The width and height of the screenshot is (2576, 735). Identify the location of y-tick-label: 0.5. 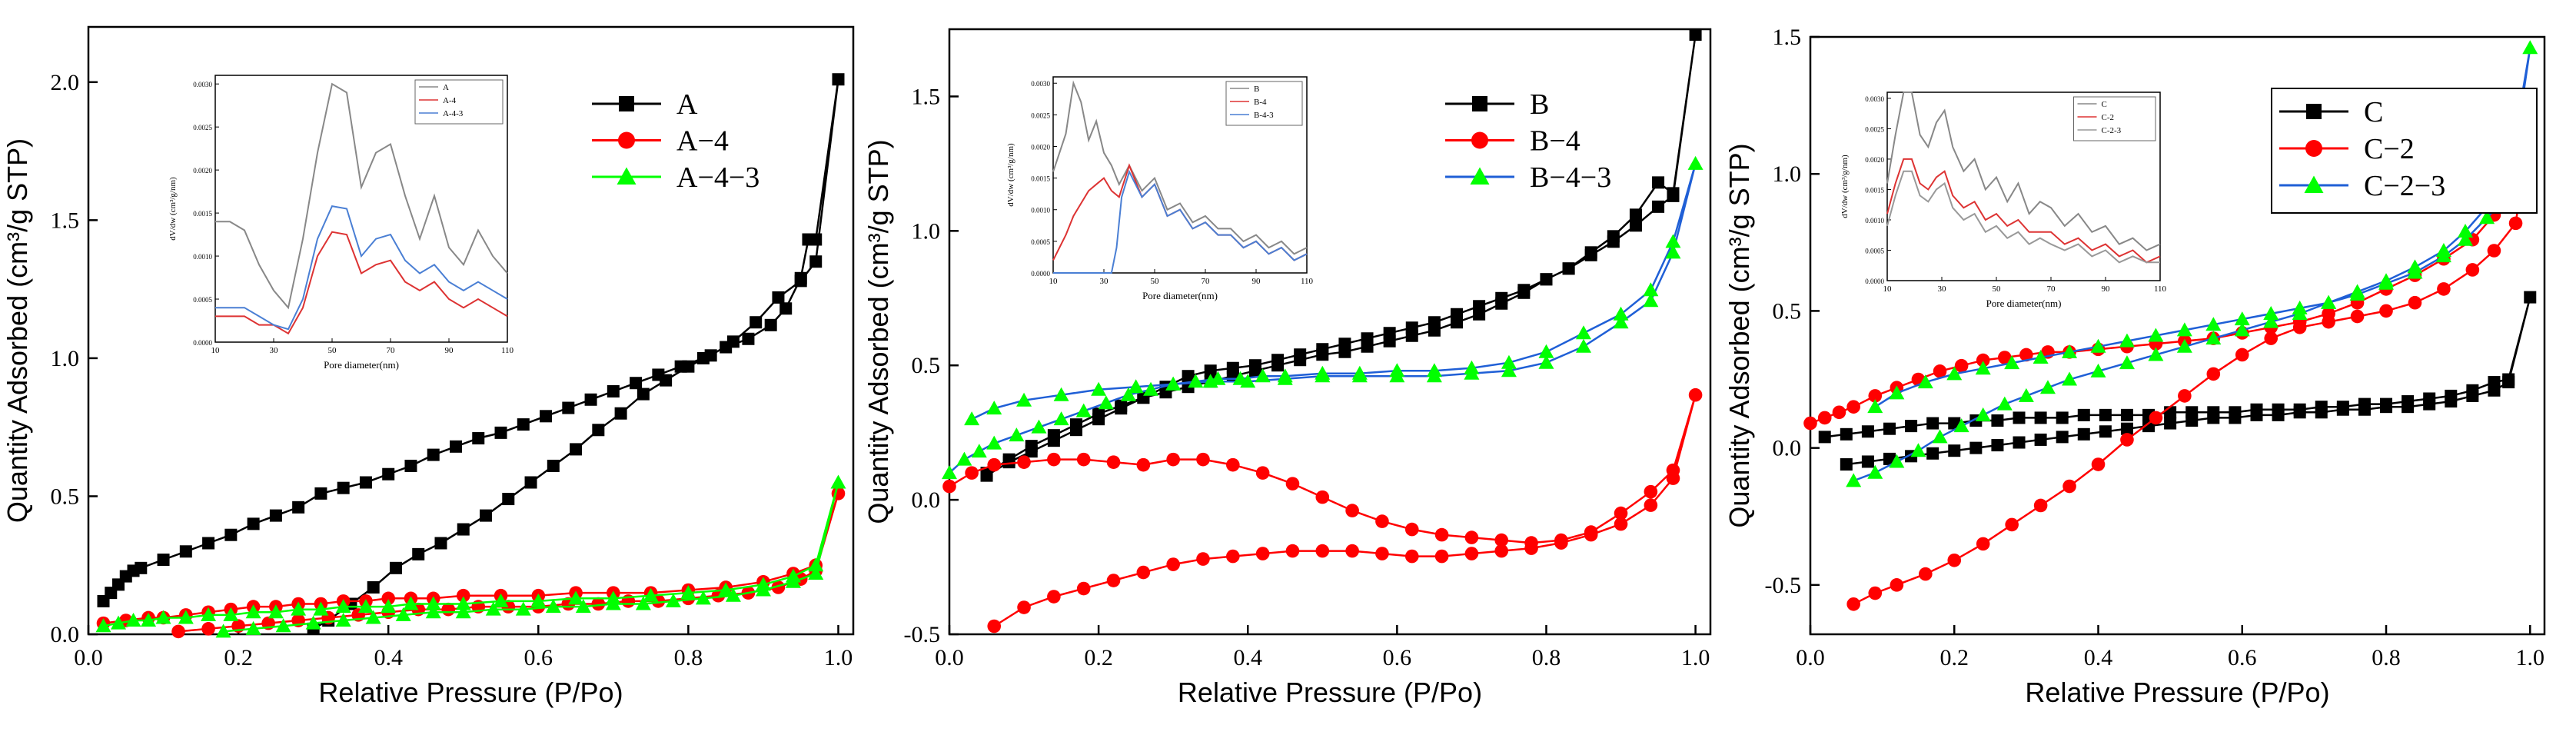
(65, 496).